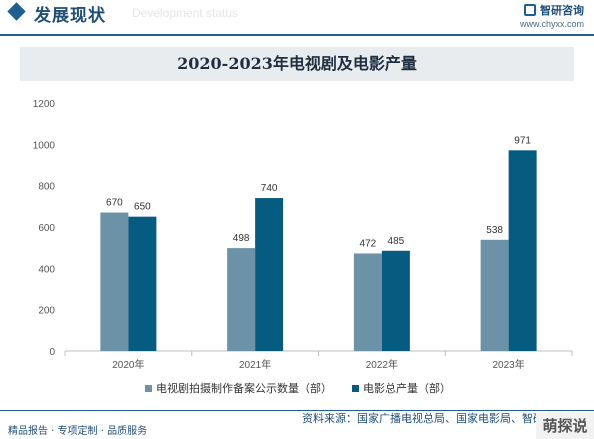  Describe the element at coordinates (70, 16) in the screenshot. I see `section-title: 发展现状` at that location.